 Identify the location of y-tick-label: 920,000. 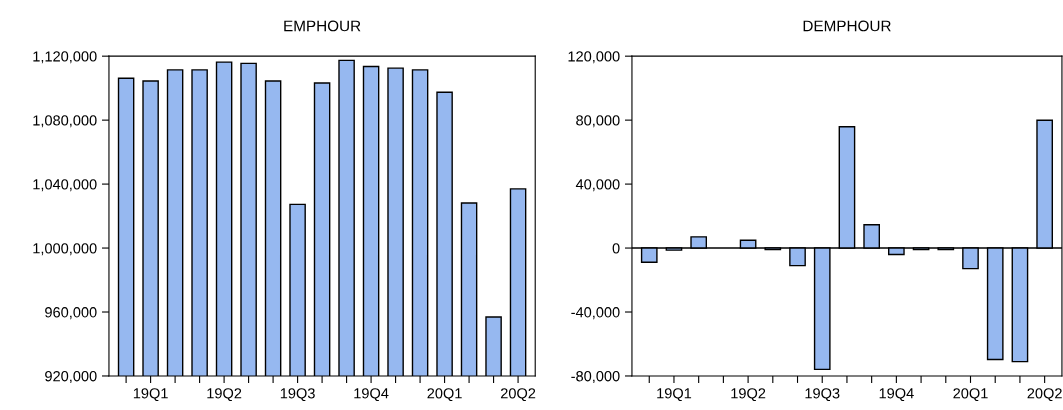
(71, 377).